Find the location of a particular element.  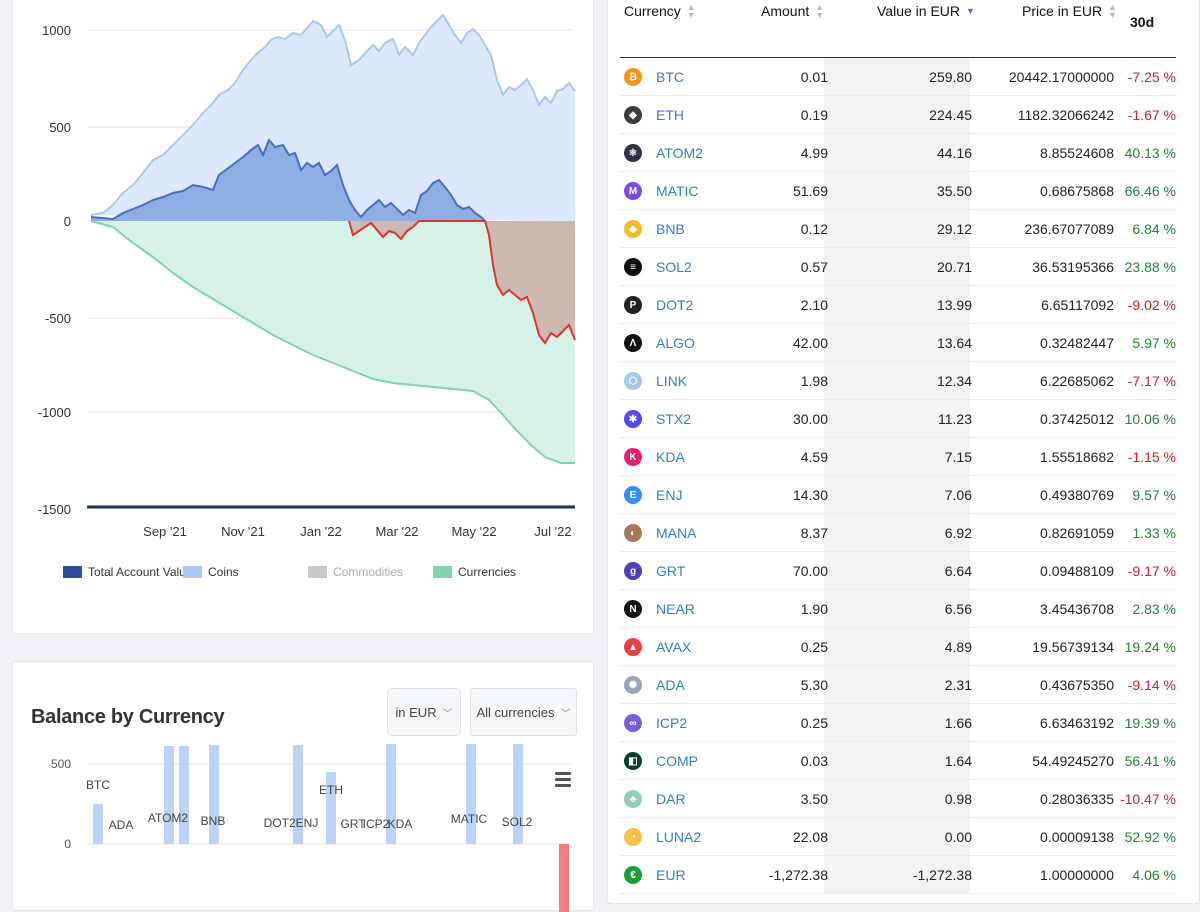

currency-link: ETH is located at coordinates (670, 115).